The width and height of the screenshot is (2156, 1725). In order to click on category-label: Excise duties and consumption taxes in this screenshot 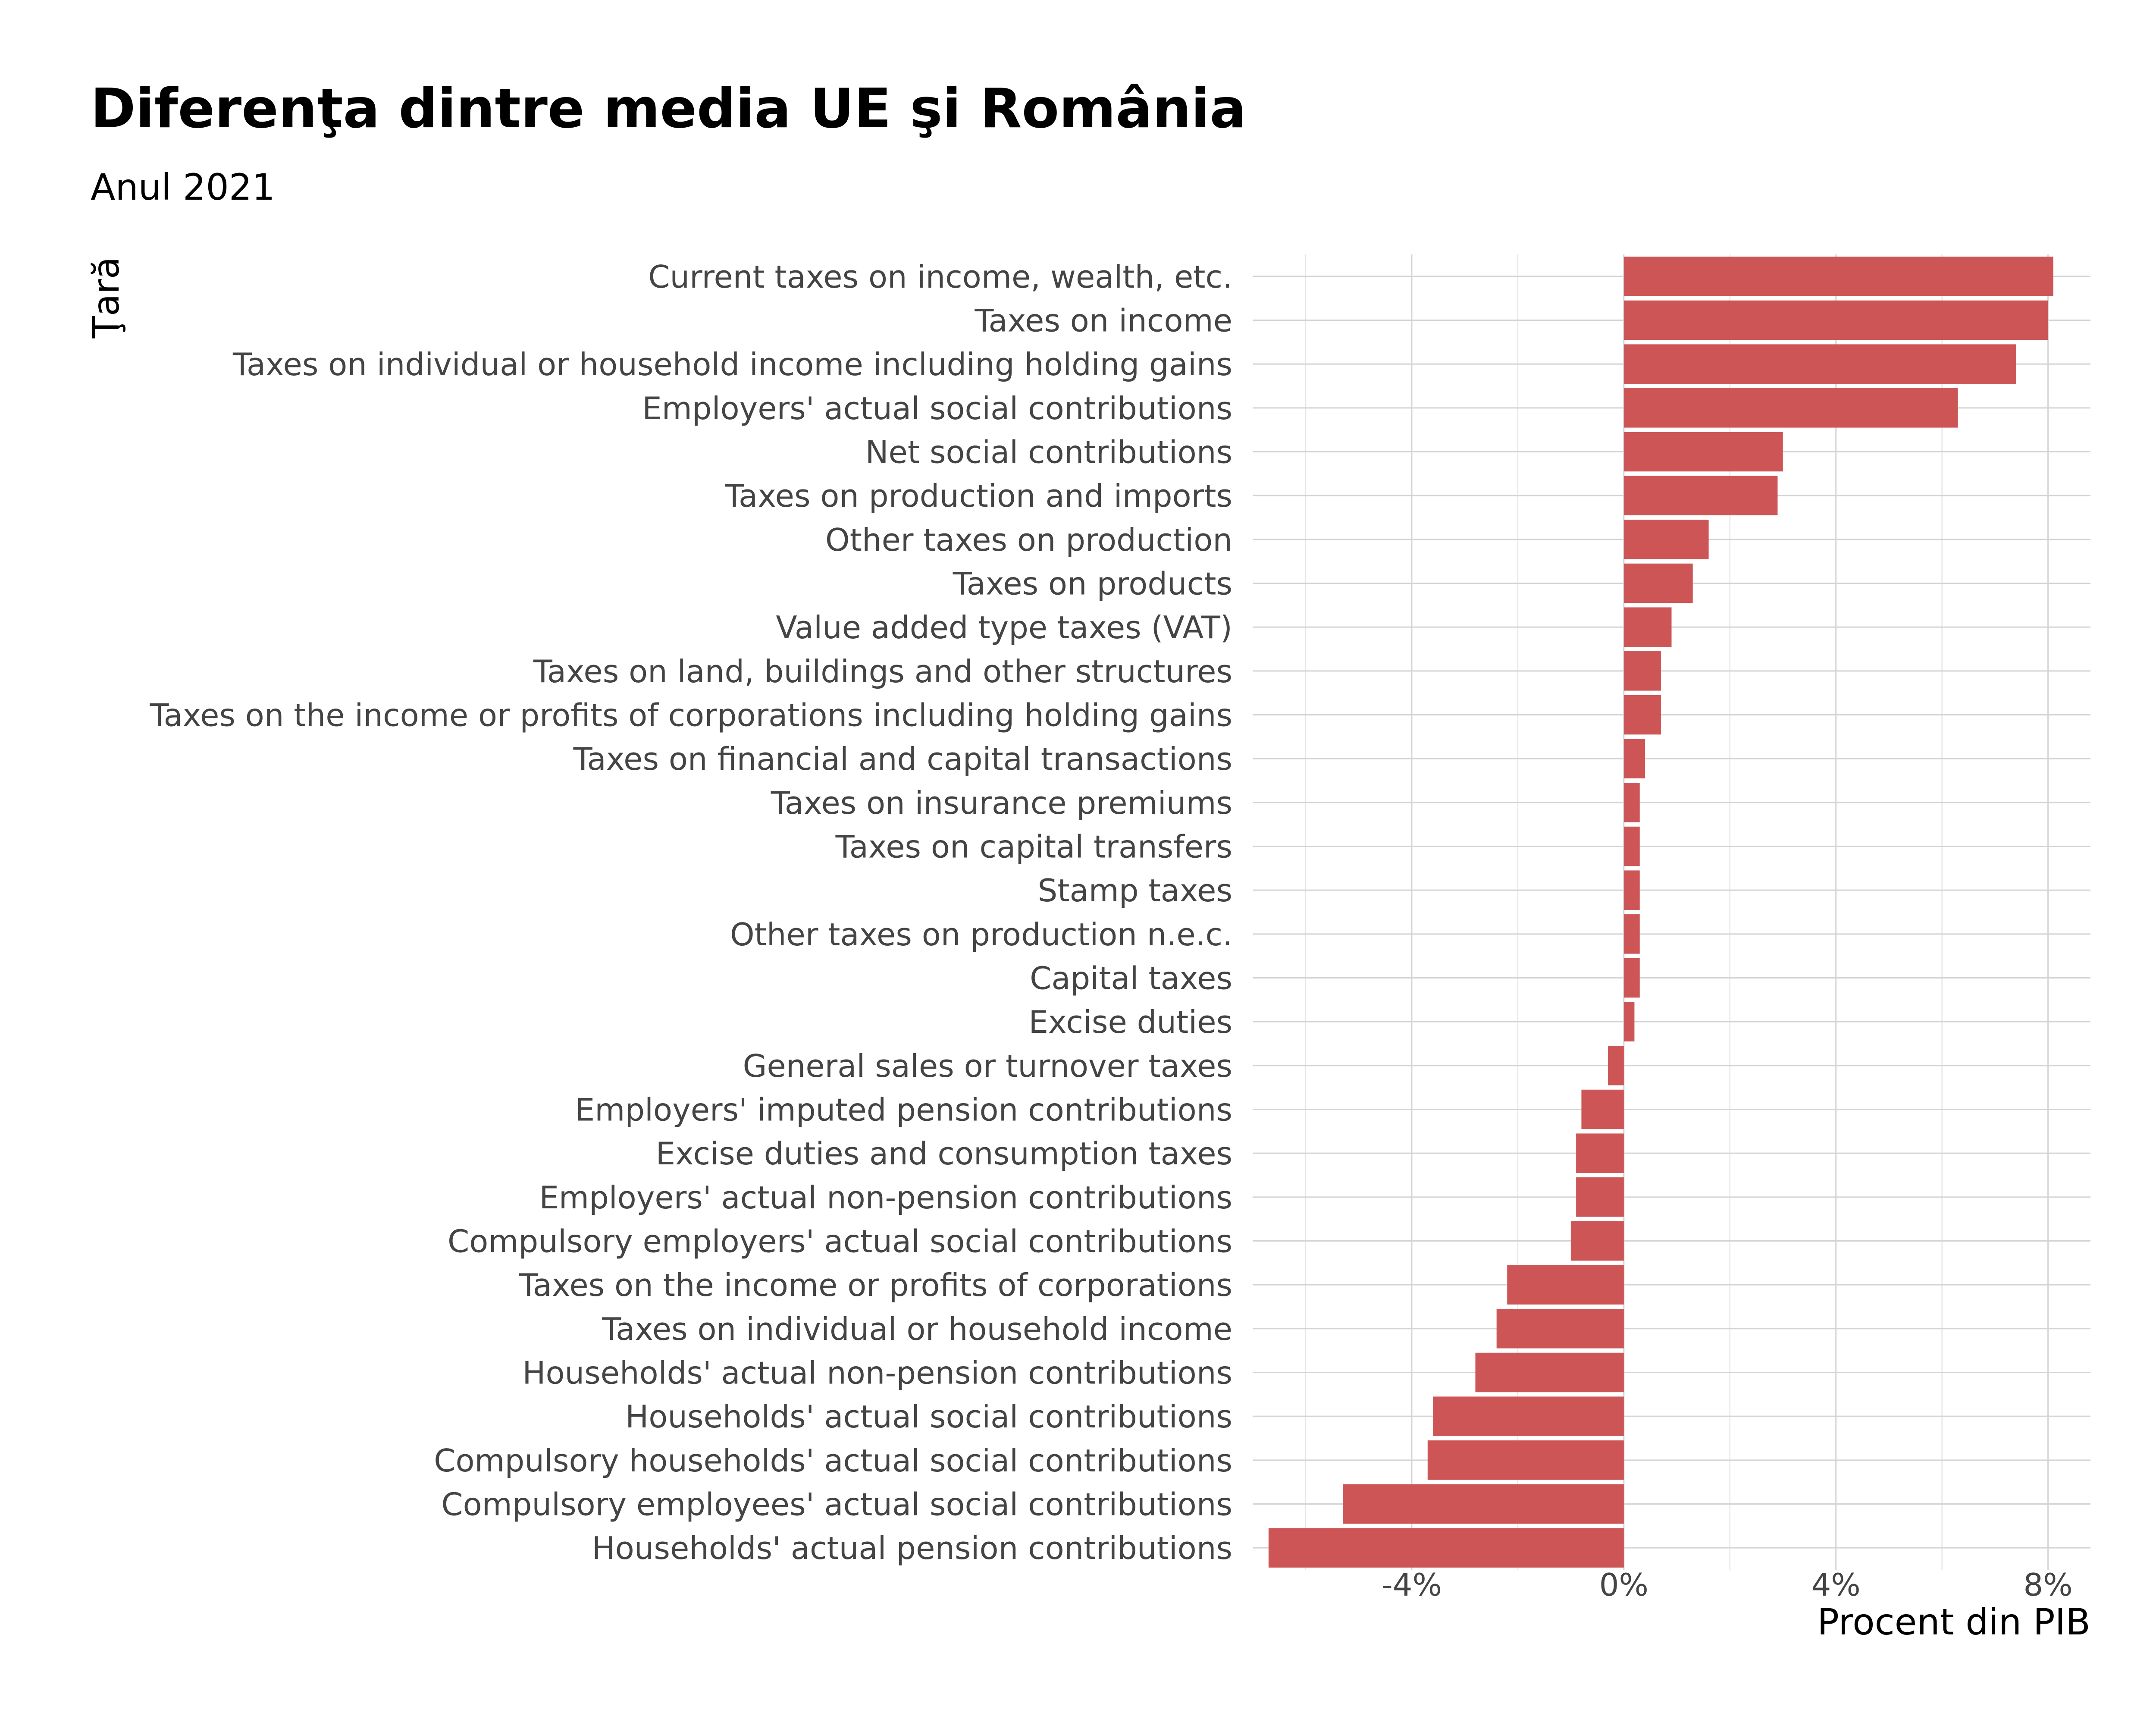, I will do `click(944, 1154)`.